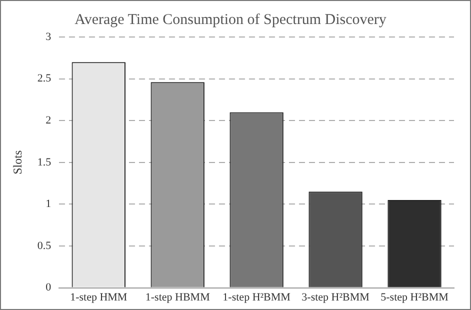 This screenshot has width=471, height=310. Describe the element at coordinates (414, 297) in the screenshot. I see `x-tick-label: 5-step H²BMM` at that location.